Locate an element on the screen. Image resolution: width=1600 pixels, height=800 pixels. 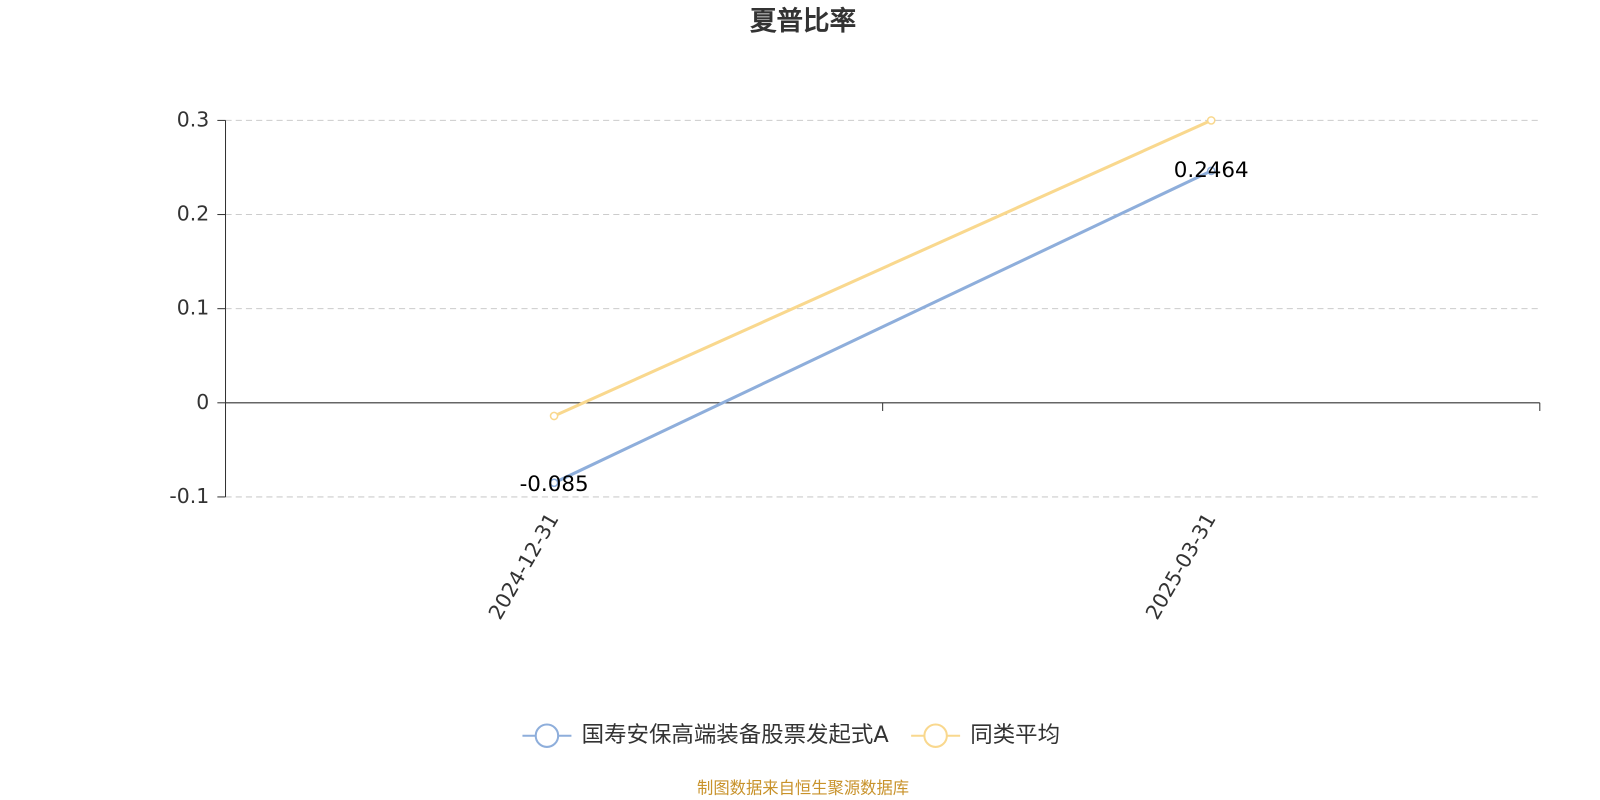
legend-label: 同类平均 is located at coordinates (1015, 735).